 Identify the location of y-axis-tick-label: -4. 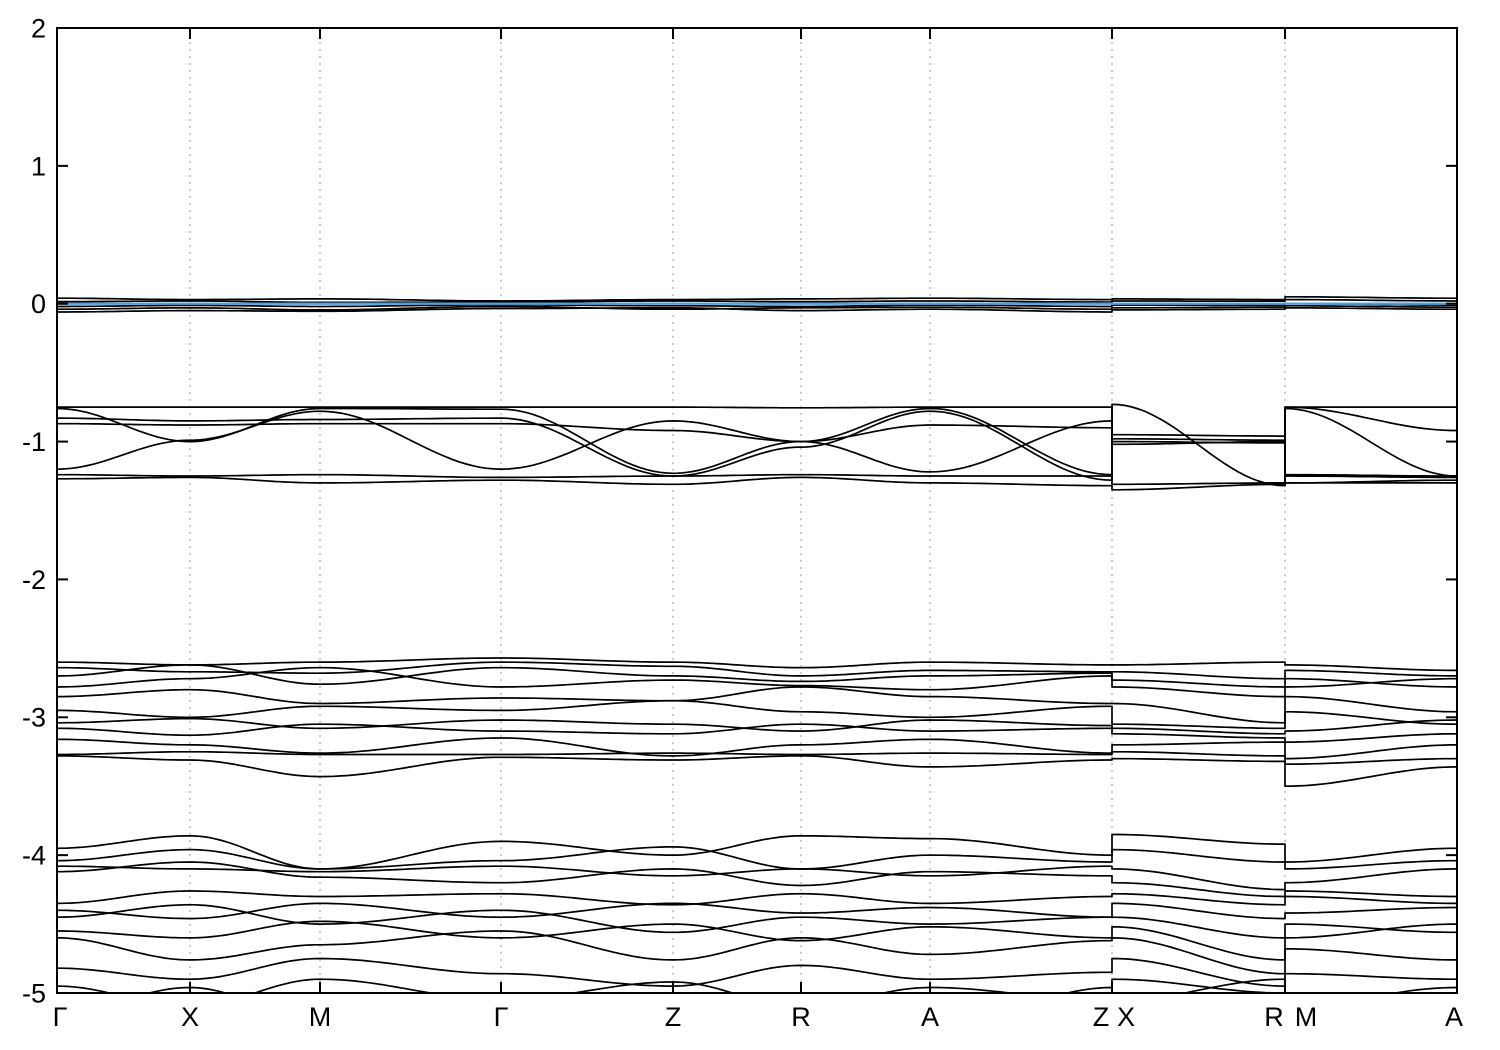
(34, 856).